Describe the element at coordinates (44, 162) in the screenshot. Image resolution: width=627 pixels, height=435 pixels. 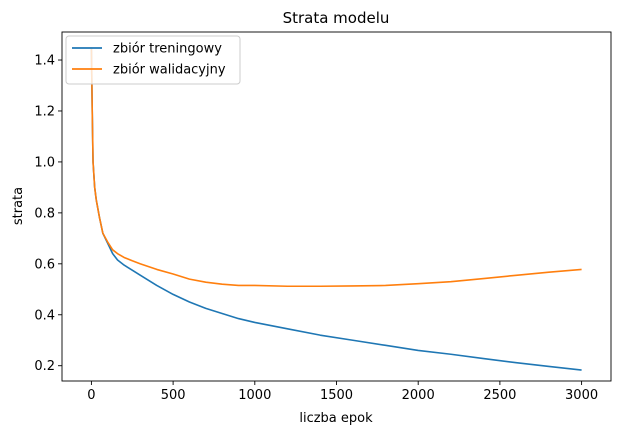
I see `y-tick-label: 1.0` at that location.